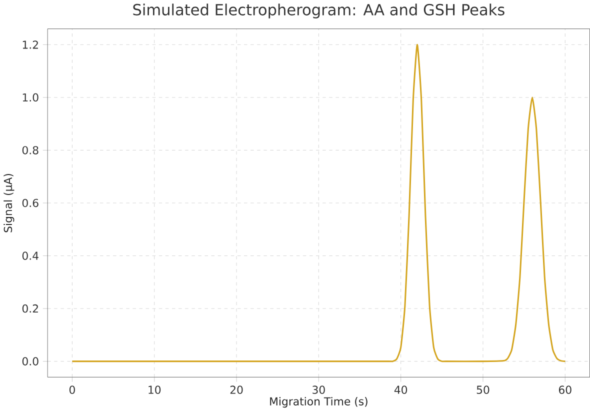 The width and height of the screenshot is (590, 411). What do you see at coordinates (319, 402) in the screenshot?
I see `x-axis-title: Migration Time (s)` at bounding box center [319, 402].